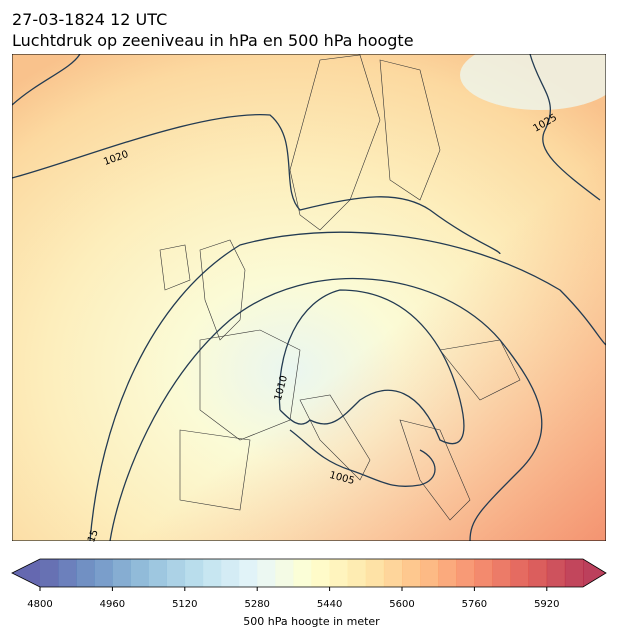 The width and height of the screenshot is (618, 643). Describe the element at coordinates (184, 604) in the screenshot. I see `colorbar-tick-label: 5120` at that location.